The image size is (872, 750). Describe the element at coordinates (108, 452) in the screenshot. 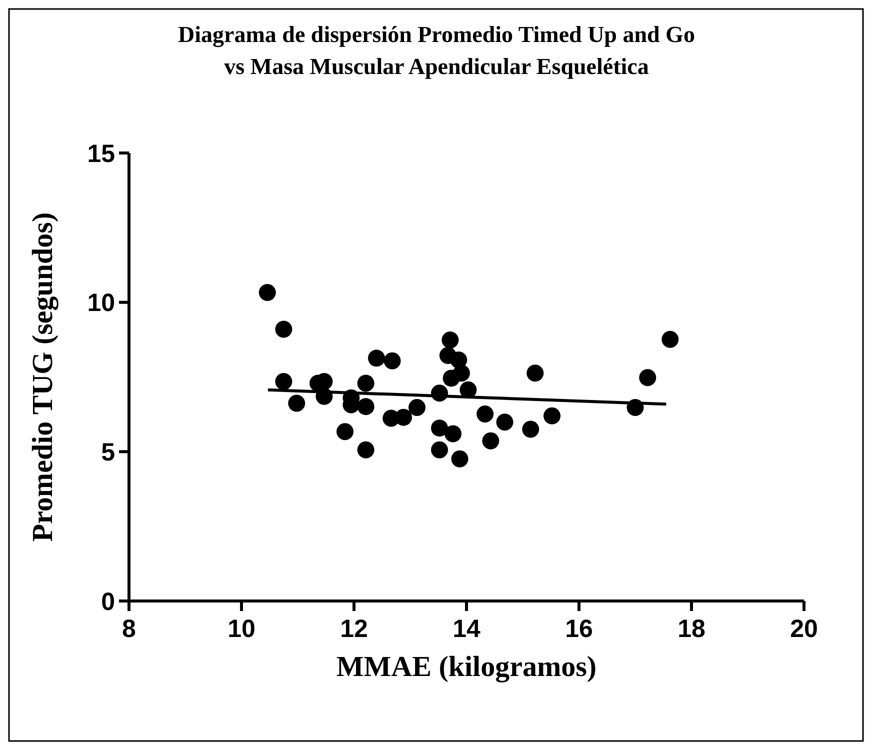

I see `y-tick-label: 5` at that location.